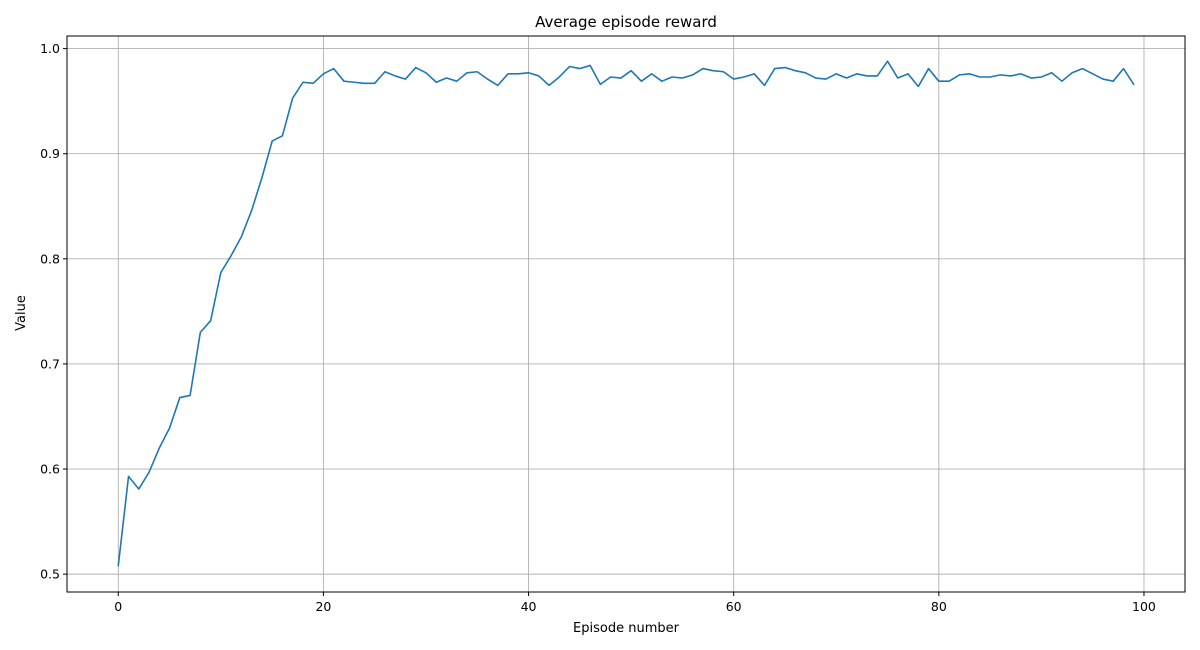 The height and width of the screenshot is (650, 1200). I want to click on y-tick-label: 0.7, so click(50, 363).